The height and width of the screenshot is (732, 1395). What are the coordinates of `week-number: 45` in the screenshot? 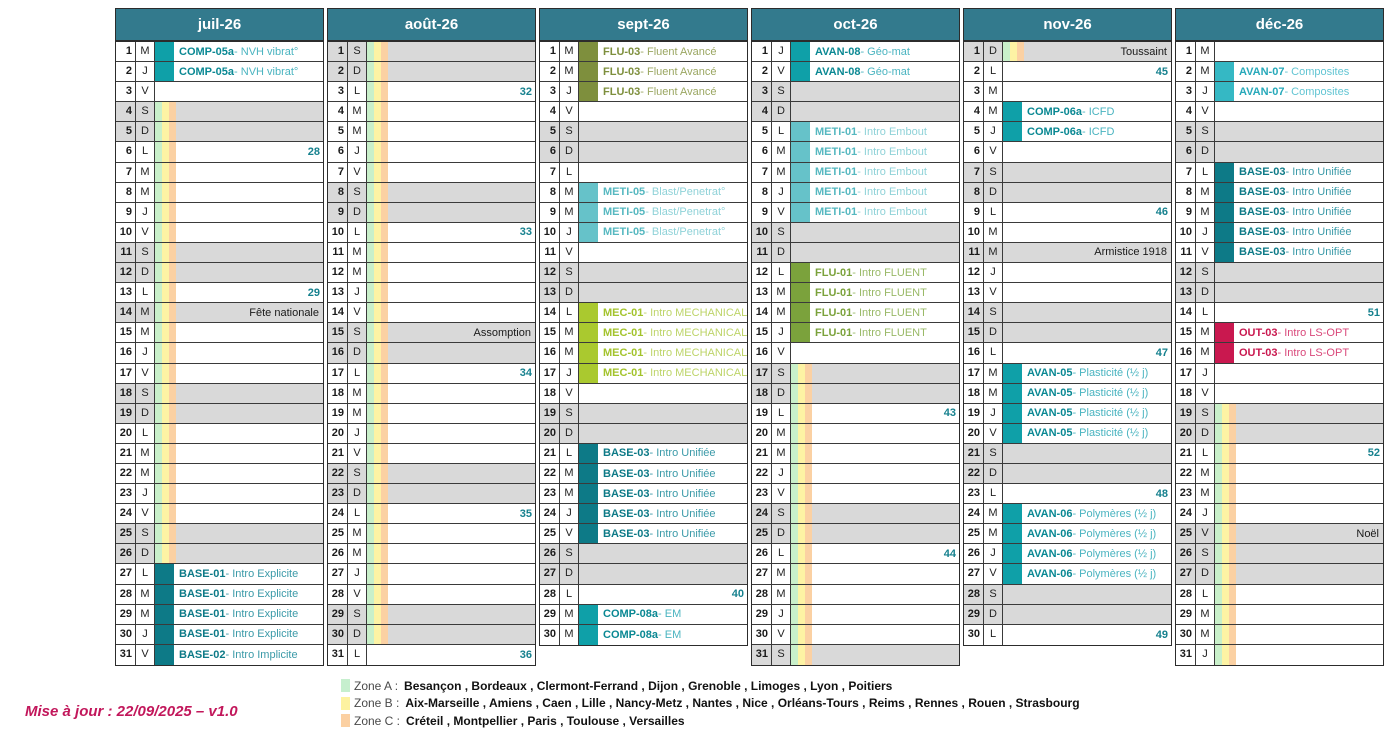 It's located at (1161, 71).